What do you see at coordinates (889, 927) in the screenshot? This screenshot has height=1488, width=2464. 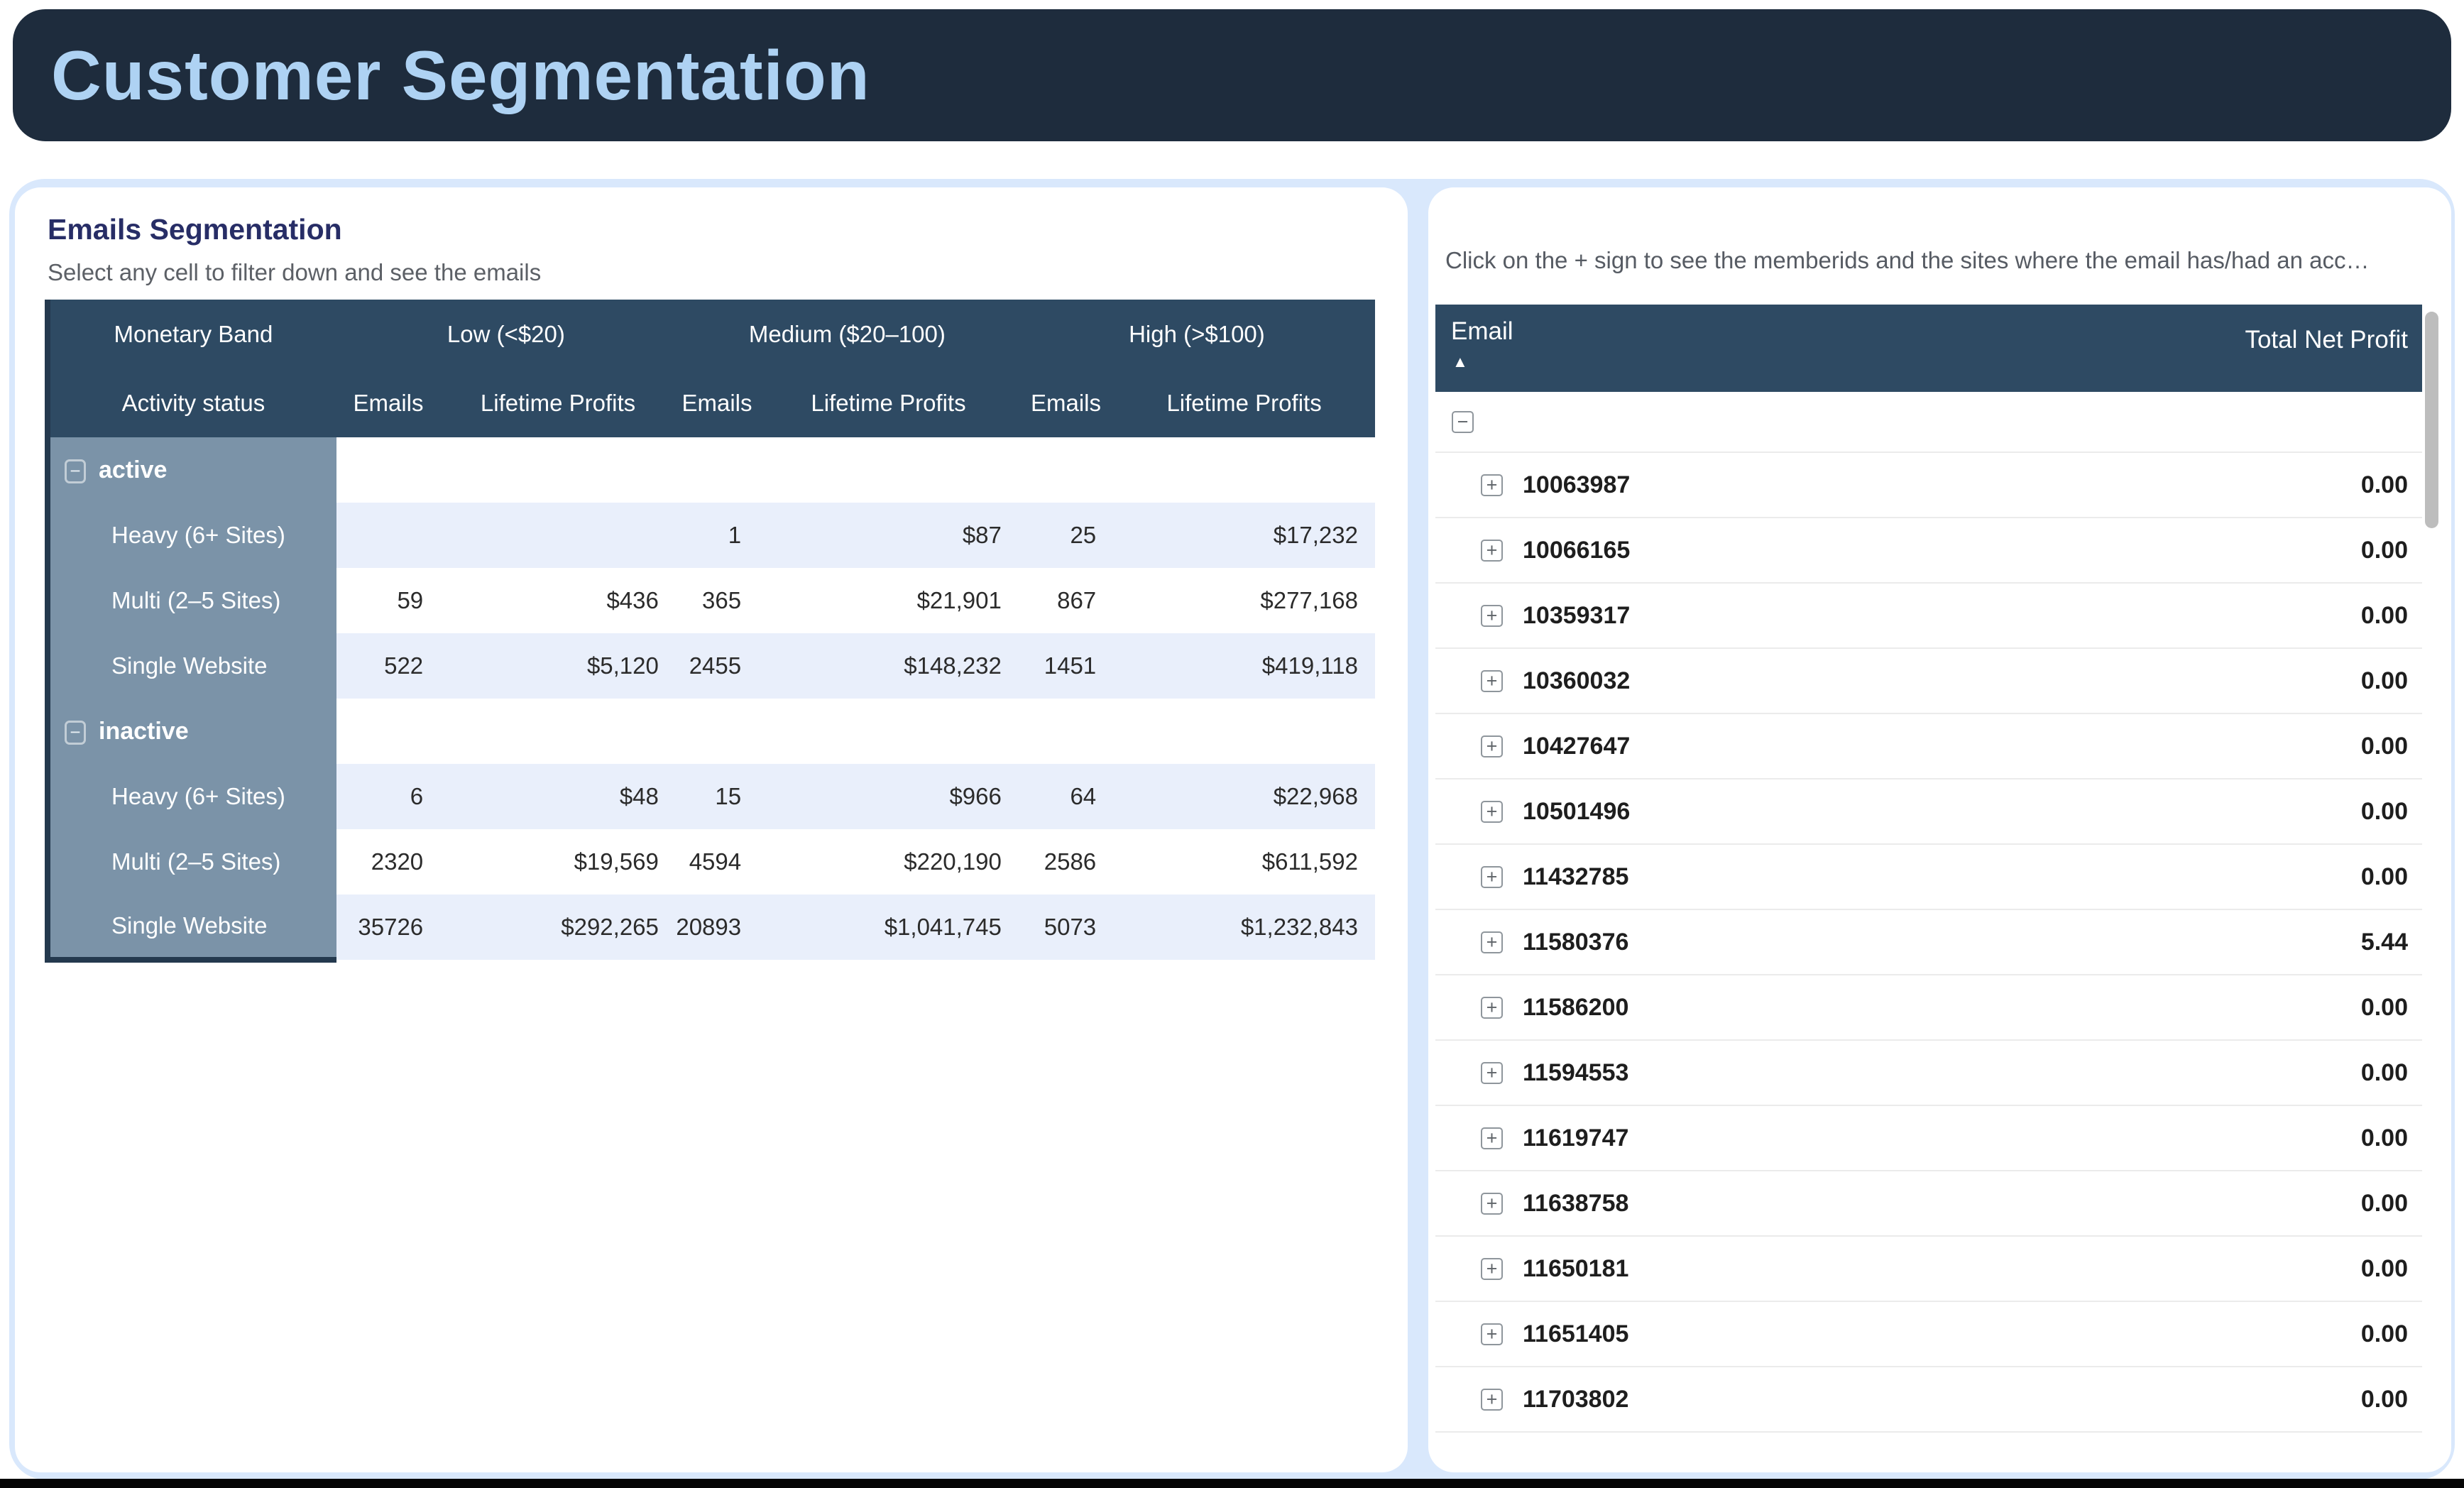 I see `cell: $1,041,745` at bounding box center [889, 927].